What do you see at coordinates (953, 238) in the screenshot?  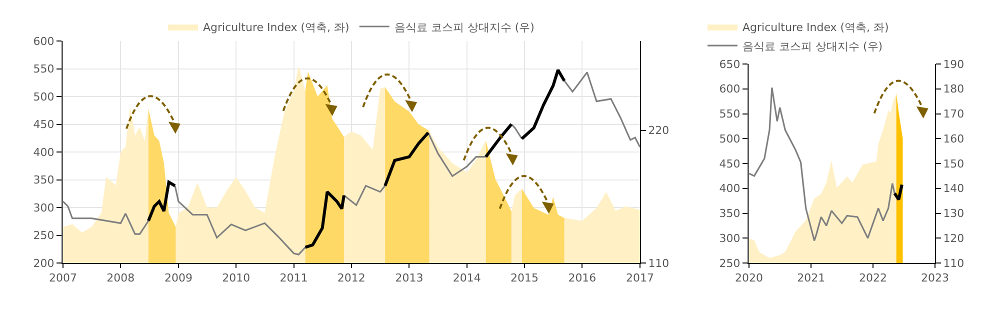 I see `y2-tick-label: 120` at bounding box center [953, 238].